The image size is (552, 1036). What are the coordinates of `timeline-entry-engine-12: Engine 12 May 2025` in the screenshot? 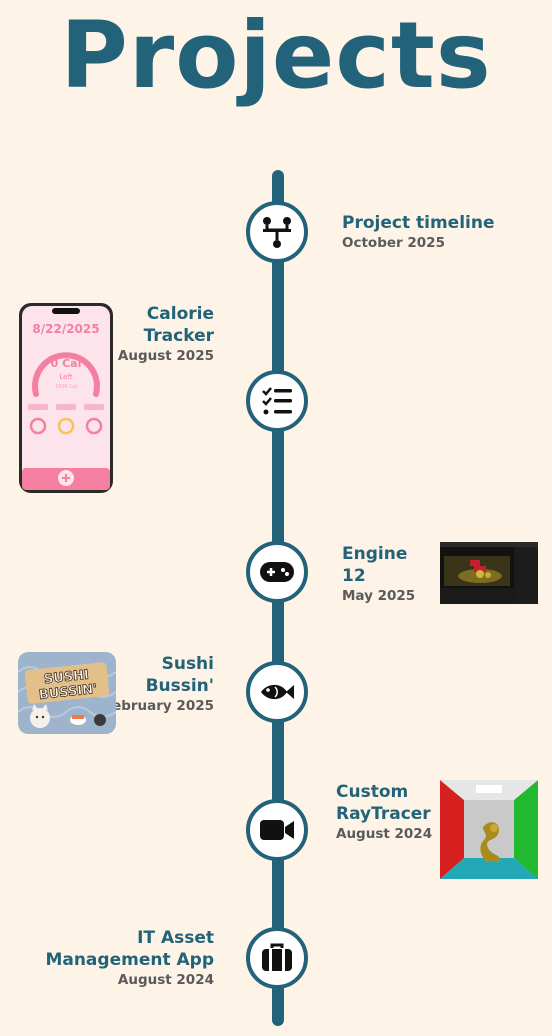 It's located at (387, 574).